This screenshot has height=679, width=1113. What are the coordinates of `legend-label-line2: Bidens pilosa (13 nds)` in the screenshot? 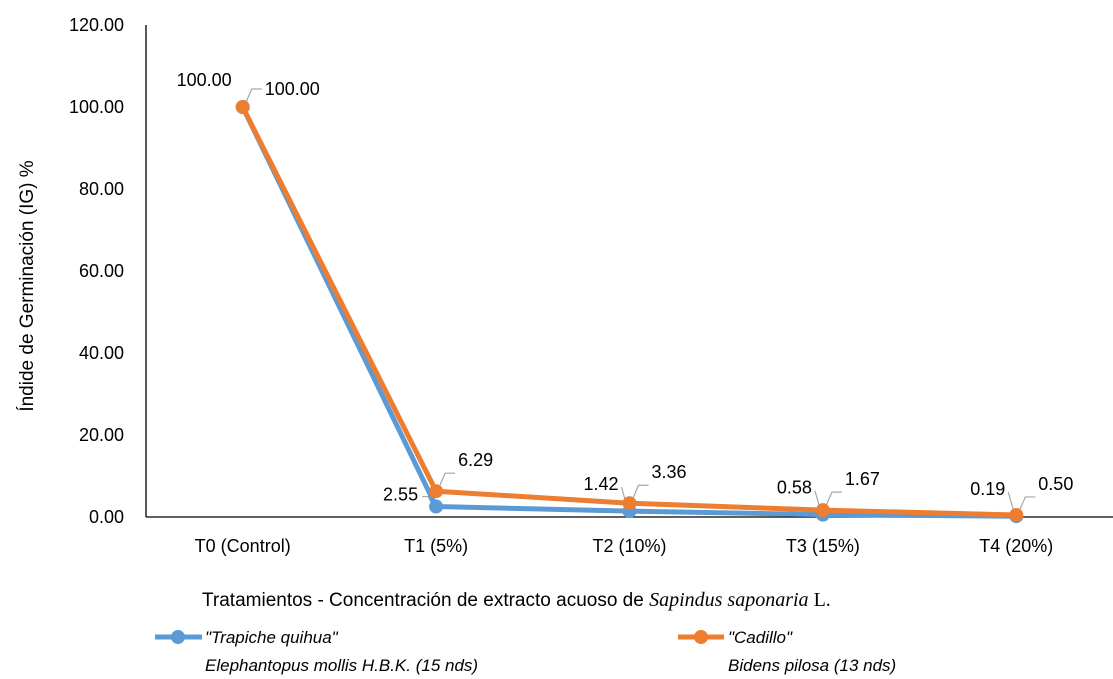 It's located at (812, 665).